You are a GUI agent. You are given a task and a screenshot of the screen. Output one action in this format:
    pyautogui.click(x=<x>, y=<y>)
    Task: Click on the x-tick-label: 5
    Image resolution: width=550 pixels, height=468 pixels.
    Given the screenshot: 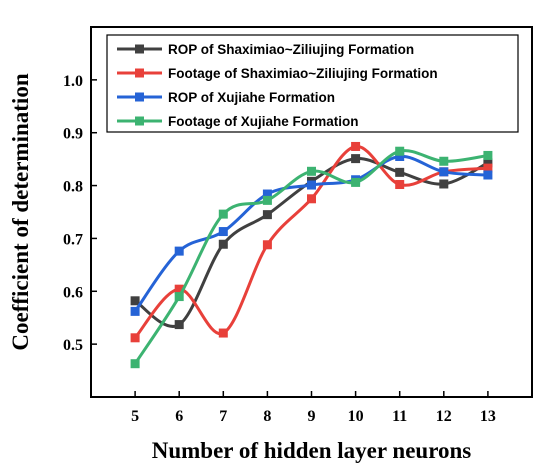 What is the action you would take?
    pyautogui.click(x=135, y=416)
    